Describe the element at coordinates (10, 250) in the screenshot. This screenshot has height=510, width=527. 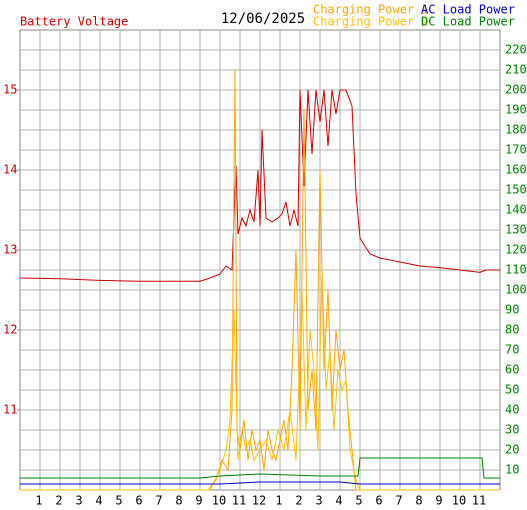
I see `y-tick-label: 13` at that location.